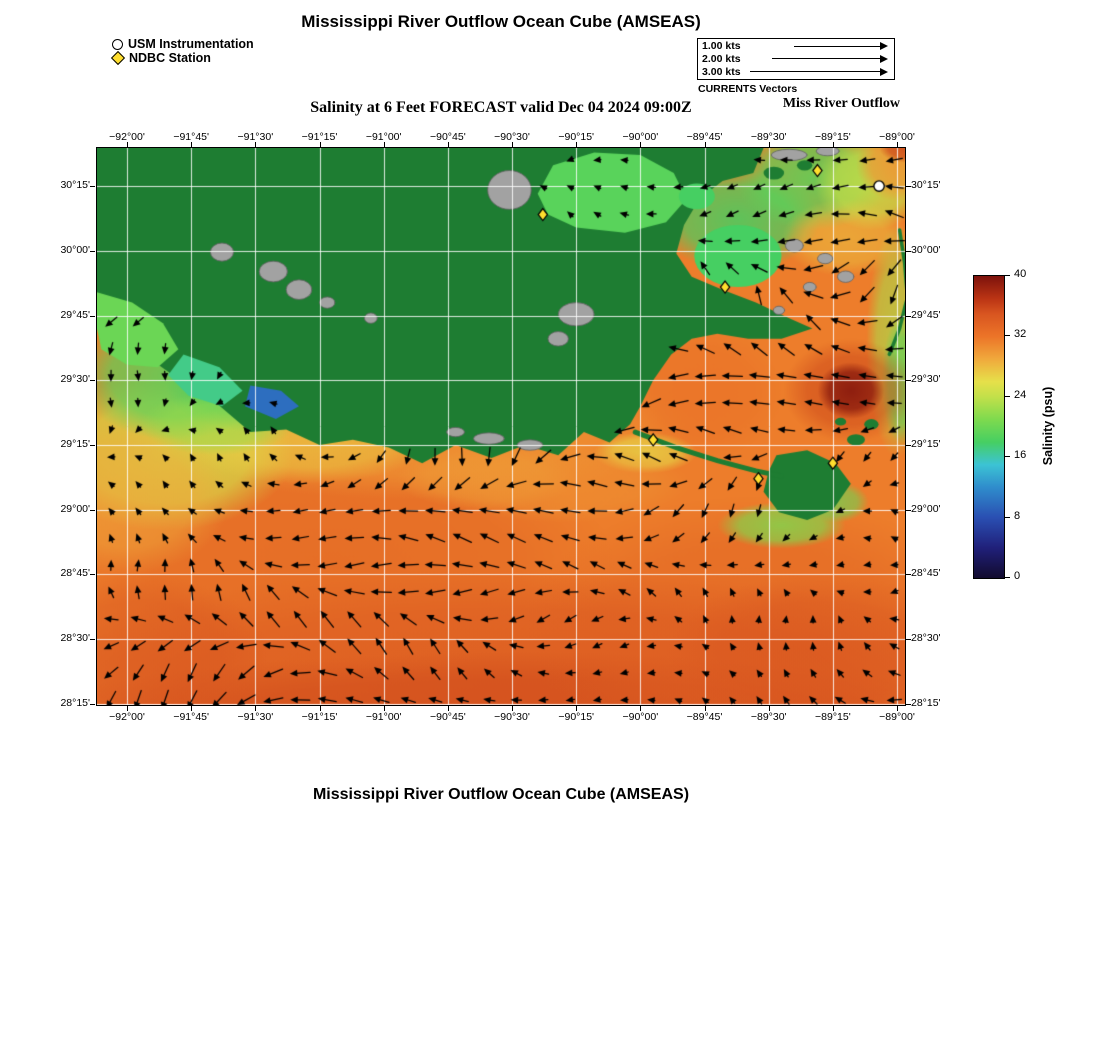 This screenshot has width=1100, height=1050. I want to click on vector-arrow-icon, so click(819, 71).